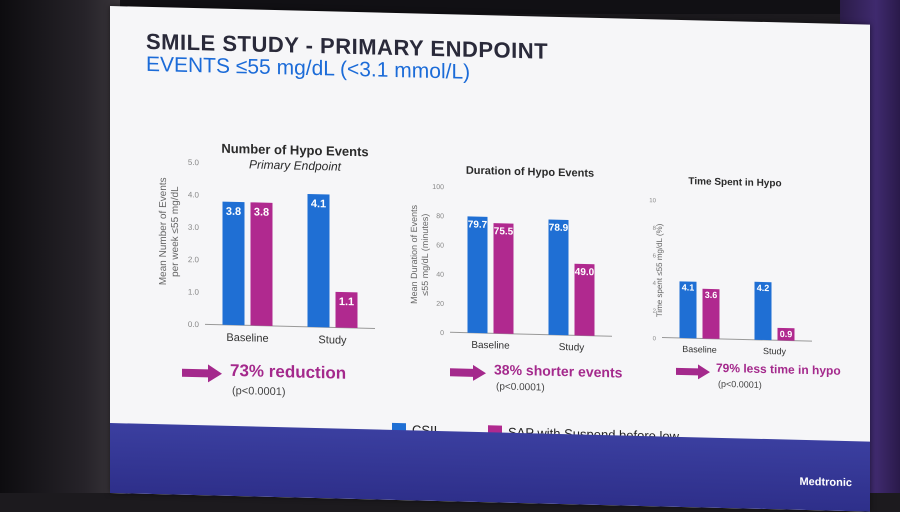 The height and width of the screenshot is (512, 900). Describe the element at coordinates (572, 348) in the screenshot. I see `chart2-category-label: Study` at that location.